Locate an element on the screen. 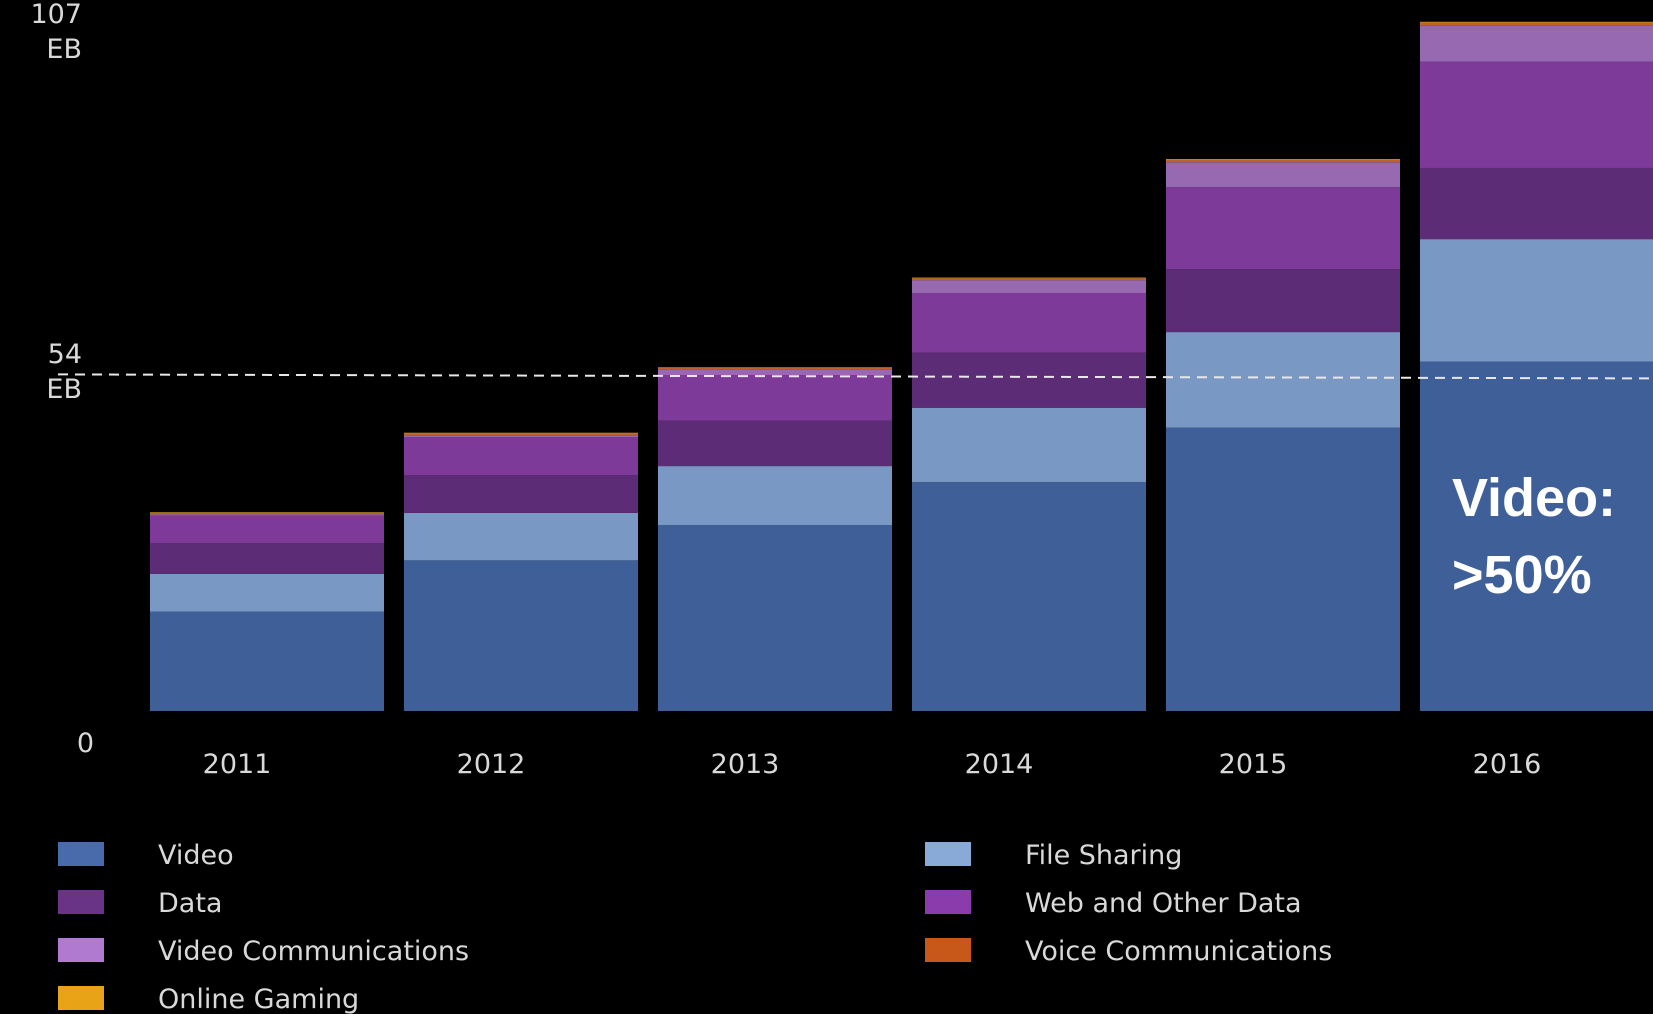 This screenshot has height=1014, width=1653. bar-segment-2011-video is located at coordinates (267, 661).